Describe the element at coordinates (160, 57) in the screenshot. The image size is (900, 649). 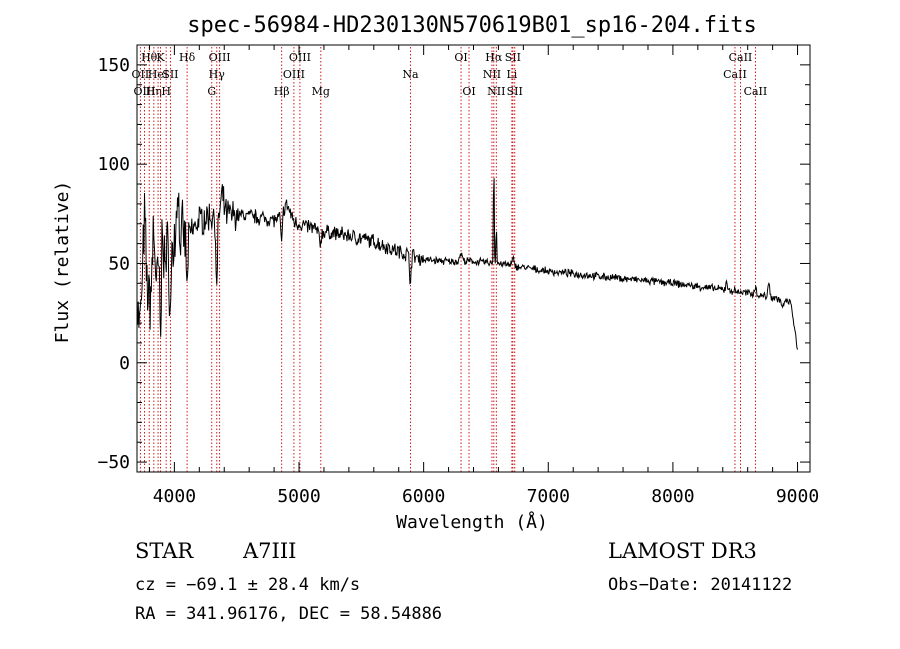
I see `line-label: K` at that location.